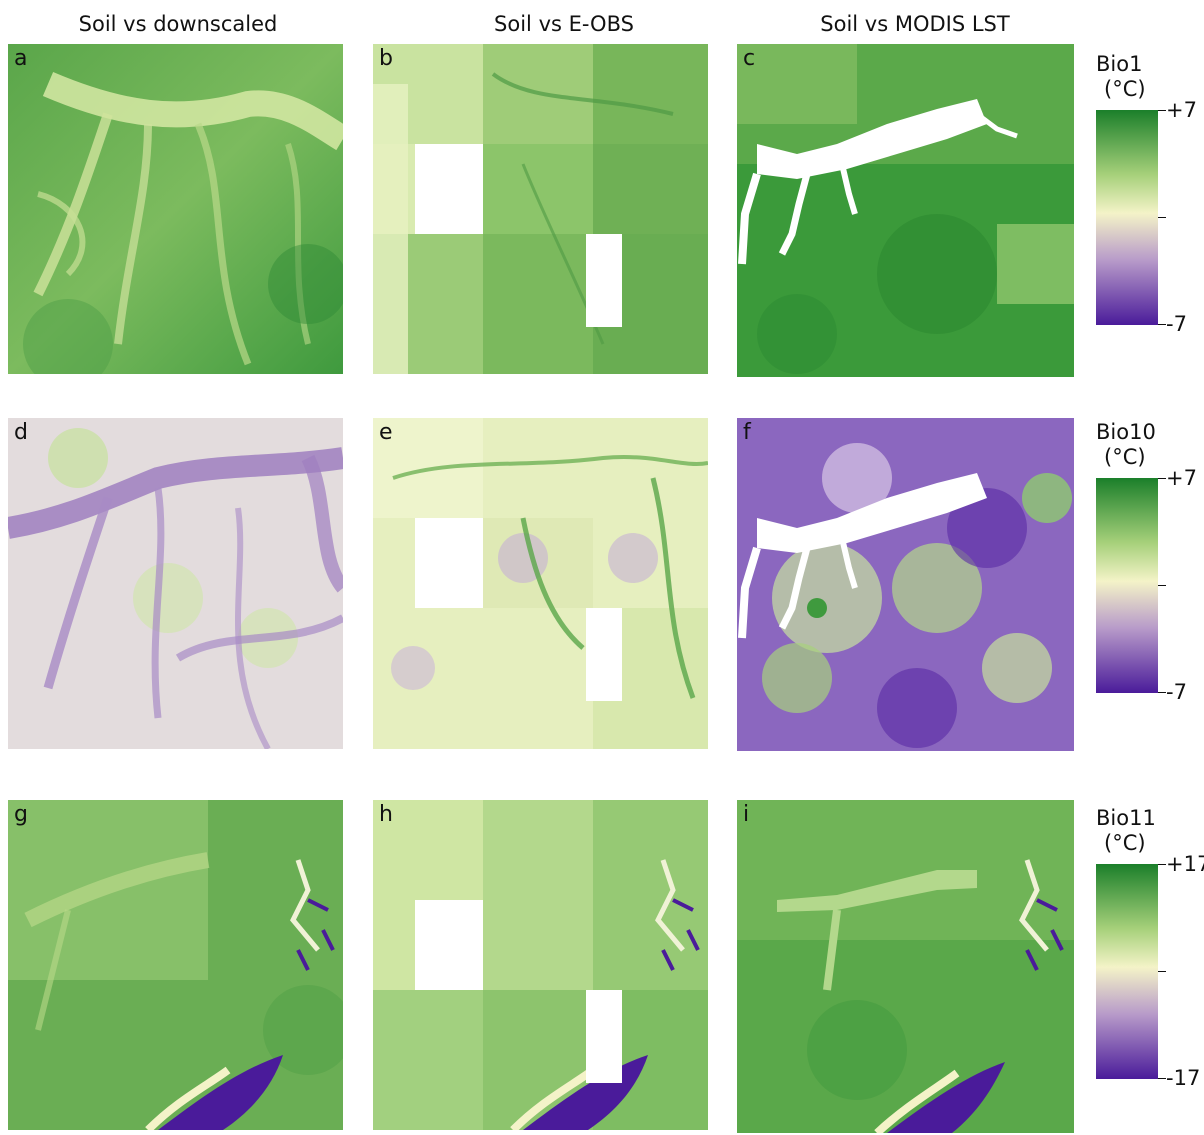 Image resolution: width=1204 pixels, height=1135 pixels. Describe the element at coordinates (1183, 1078) in the screenshot. I see `legend-min-label: -17` at that location.